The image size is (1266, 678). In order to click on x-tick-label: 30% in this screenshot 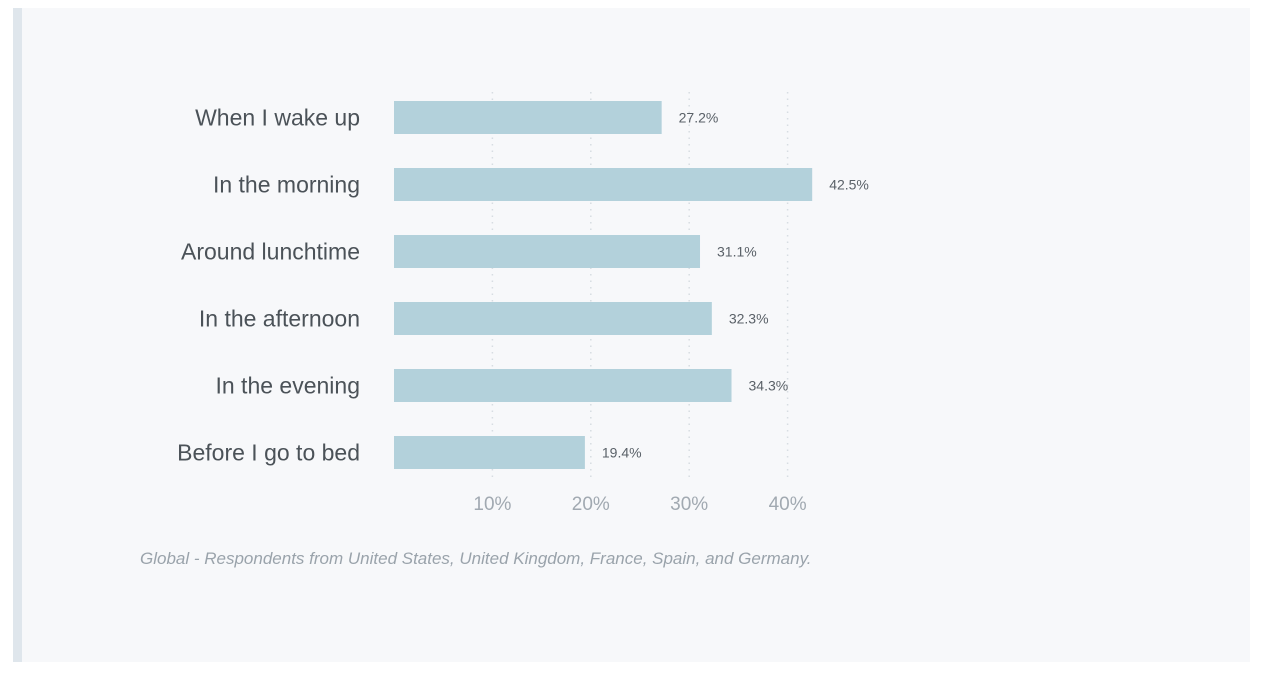, I will do `click(689, 504)`.